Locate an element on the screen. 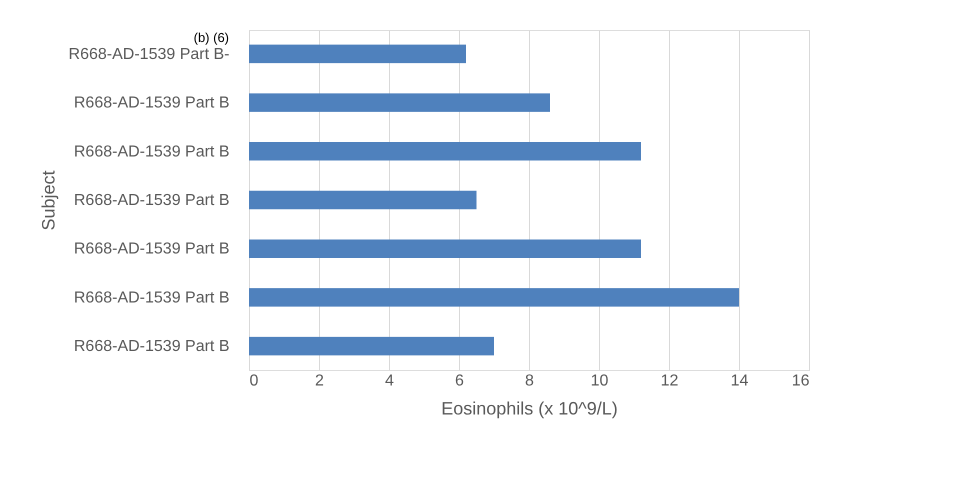 Image resolution: width=956 pixels, height=502 pixels. x-axis-title: Eosinophils (x 10^9/L) is located at coordinates (529, 408).